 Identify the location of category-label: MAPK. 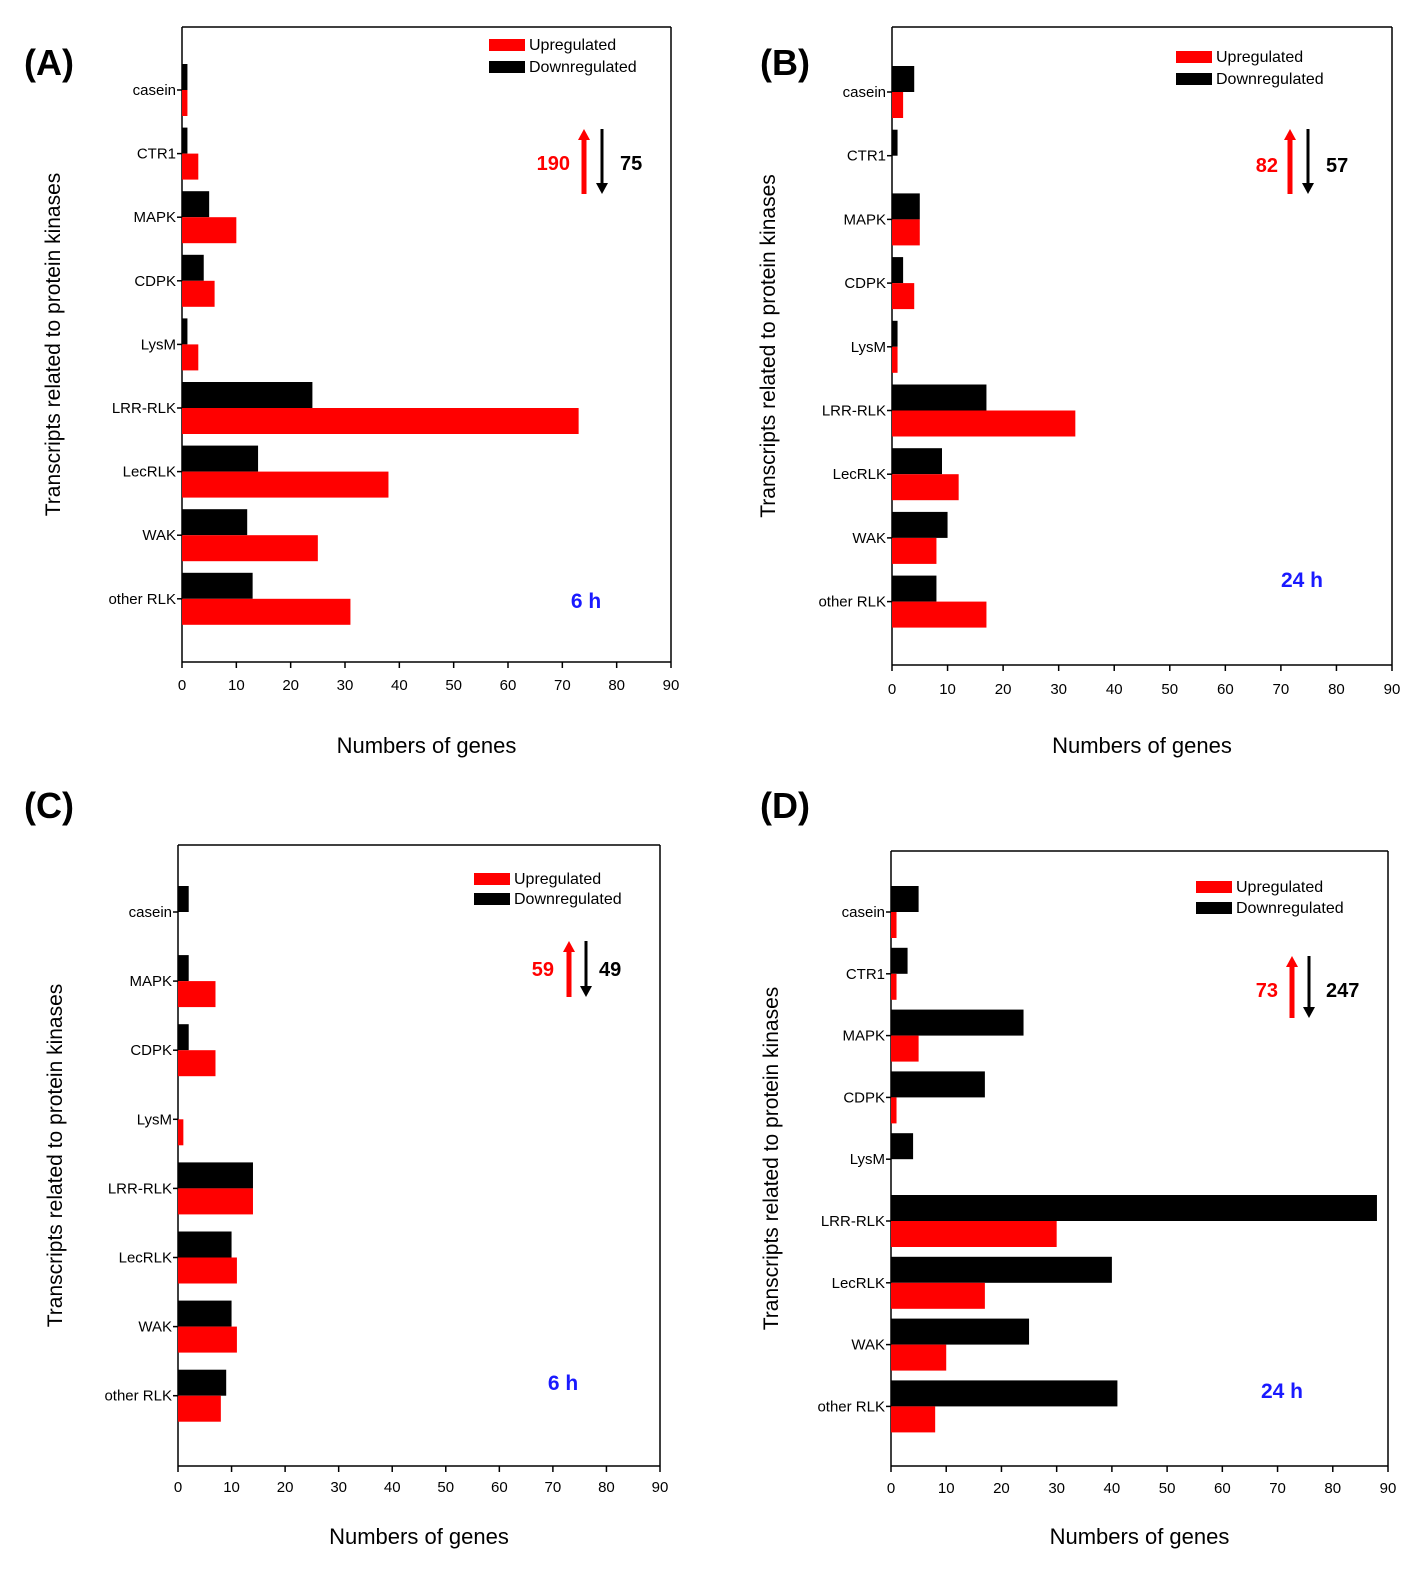
(863, 1036).